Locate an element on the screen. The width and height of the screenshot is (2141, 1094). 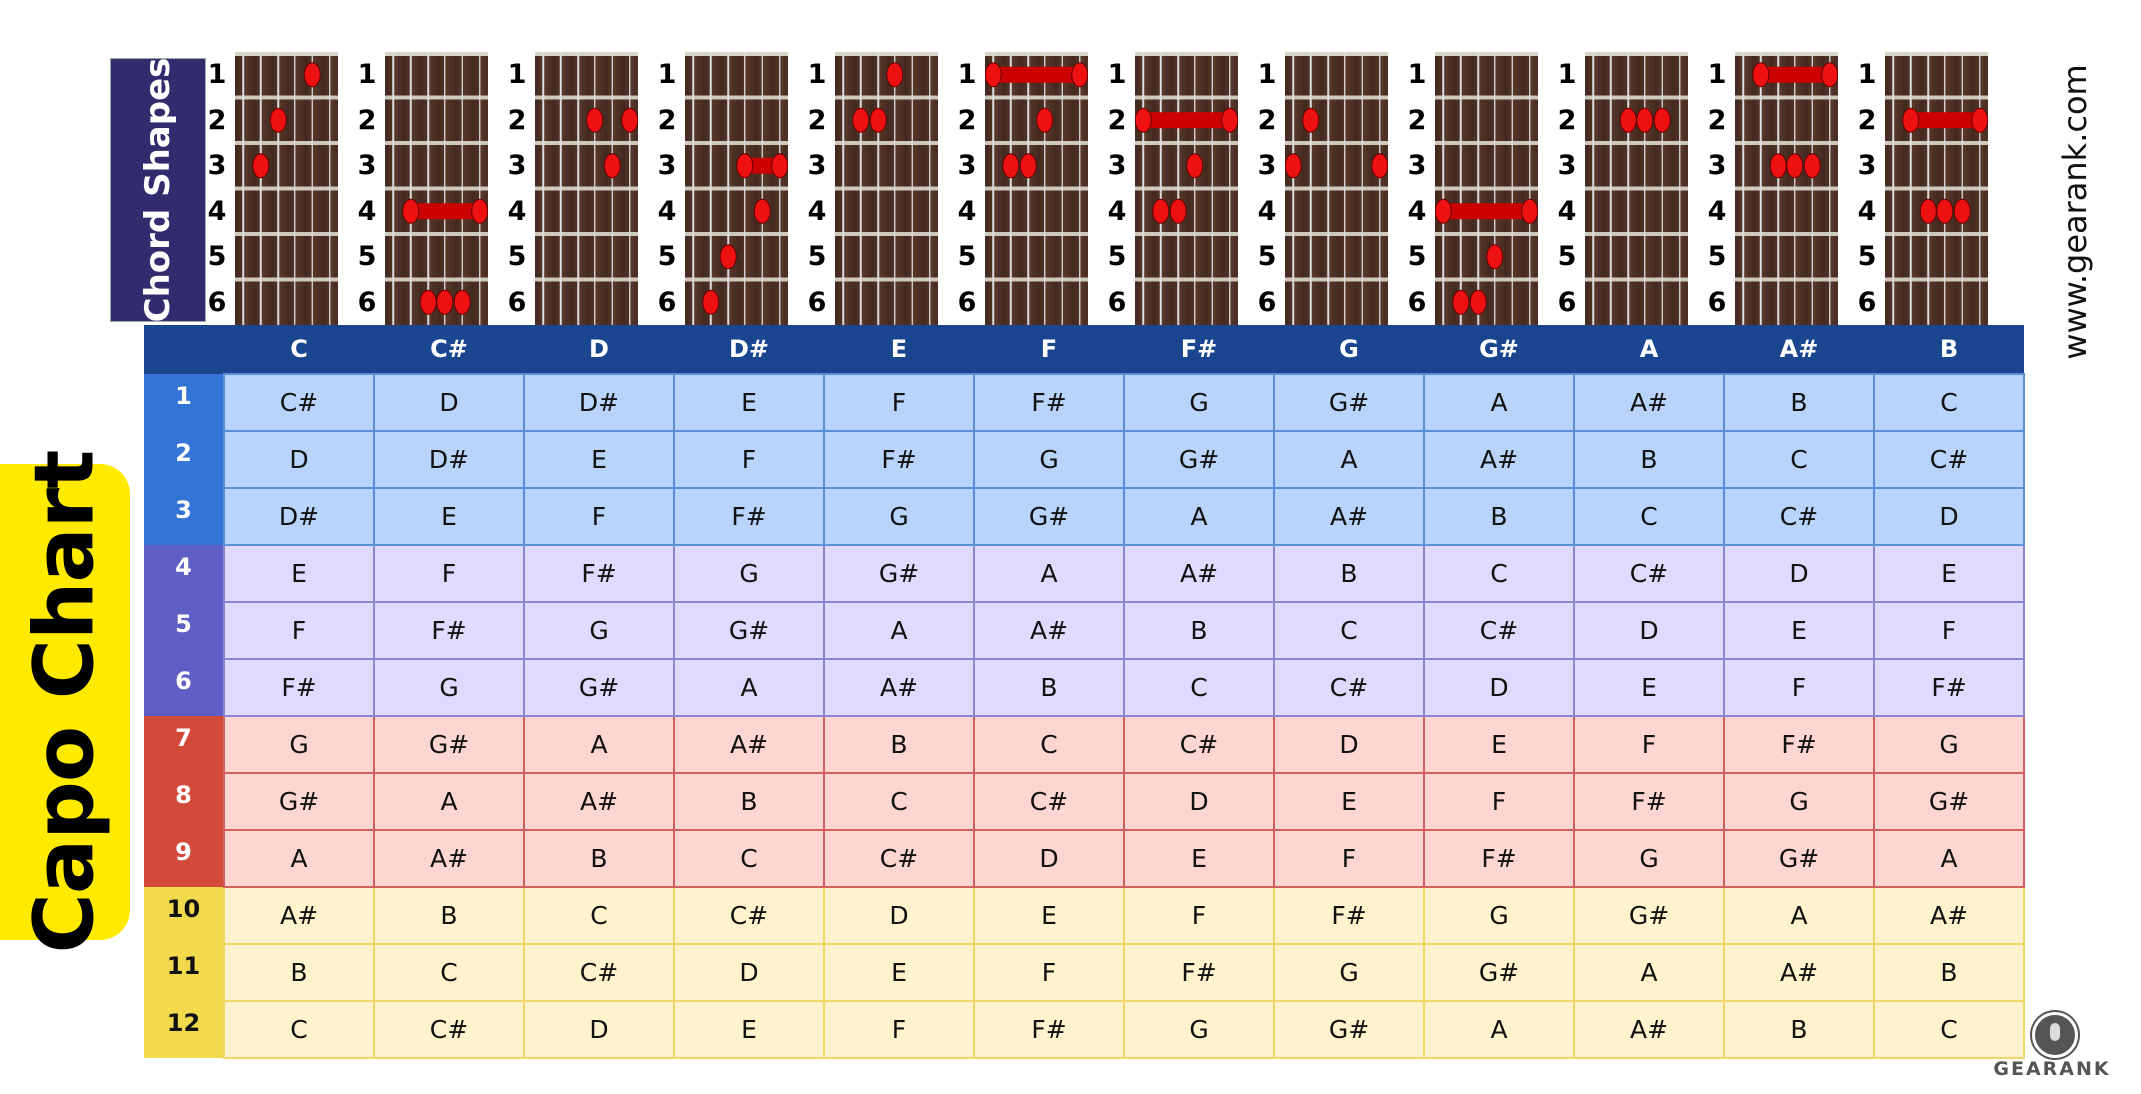
table-row: 8 G# A A# B C C# D E F F# G G# is located at coordinates (1084, 801).